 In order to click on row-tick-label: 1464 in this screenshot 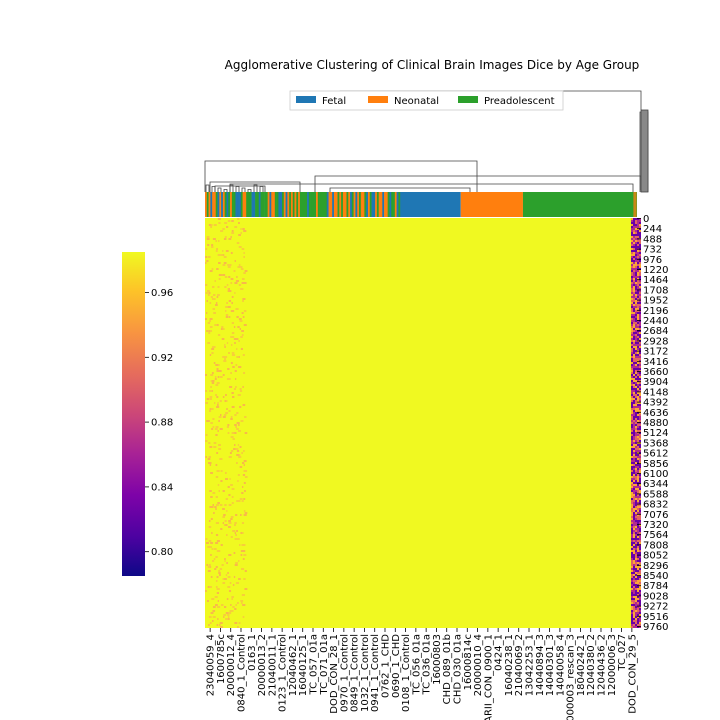, I will do `click(655, 280)`.